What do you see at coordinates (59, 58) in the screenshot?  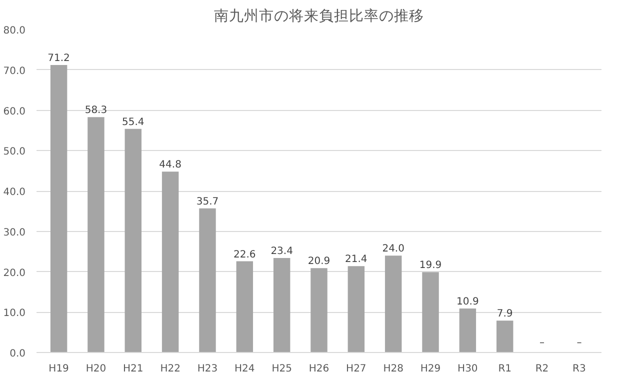 I see `data-label: 71.2` at bounding box center [59, 58].